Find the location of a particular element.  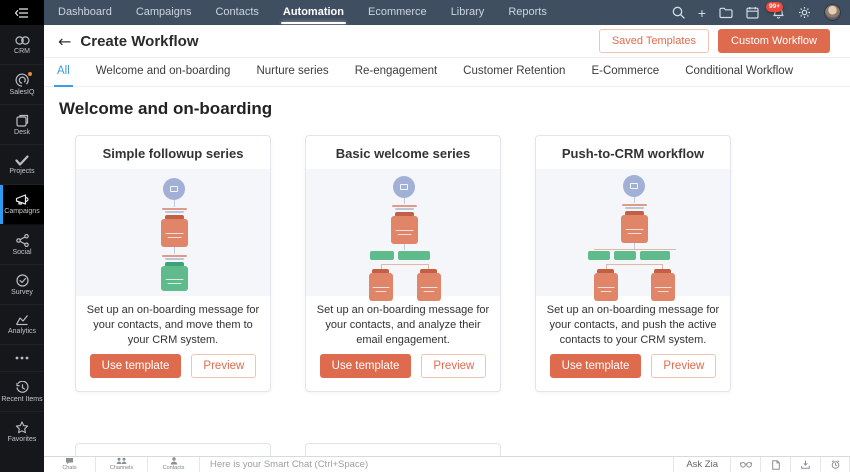

template-card-title: Simple followup series is located at coordinates (173, 153).